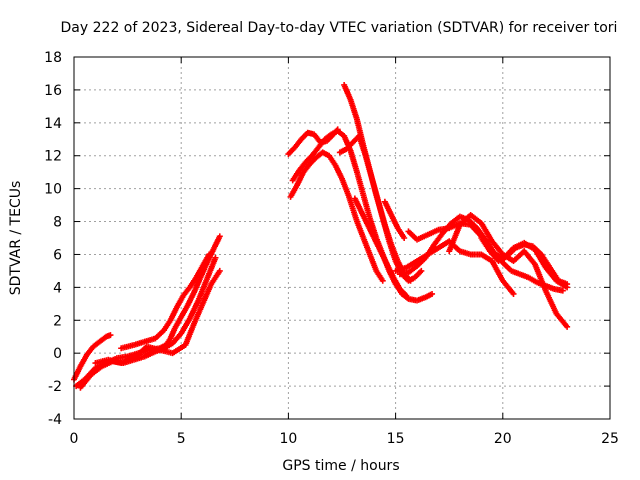 This screenshot has height=480, width=640. Describe the element at coordinates (55, 387) in the screenshot. I see `y-tick-label: -2` at that location.